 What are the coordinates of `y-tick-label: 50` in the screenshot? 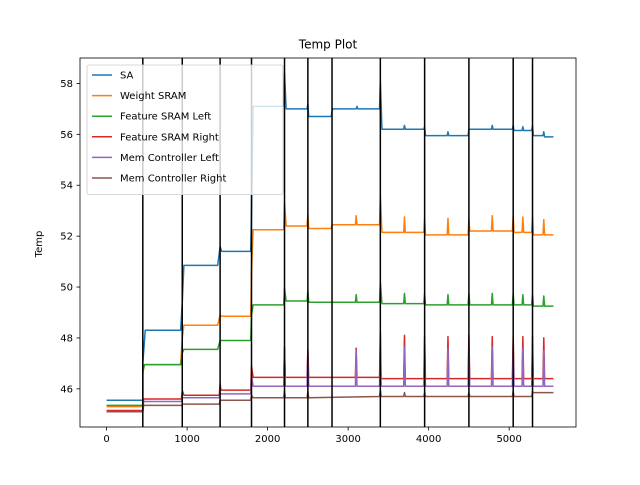 It's located at (66, 288).